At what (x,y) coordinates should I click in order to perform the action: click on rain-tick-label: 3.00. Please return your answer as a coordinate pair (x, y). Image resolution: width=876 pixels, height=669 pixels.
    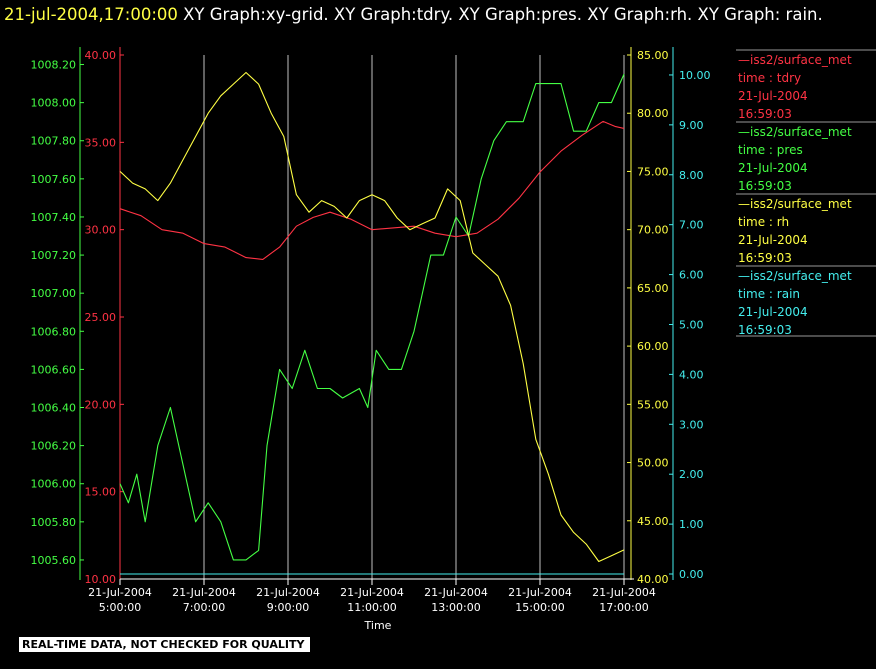
    Looking at the image, I should click on (691, 424).